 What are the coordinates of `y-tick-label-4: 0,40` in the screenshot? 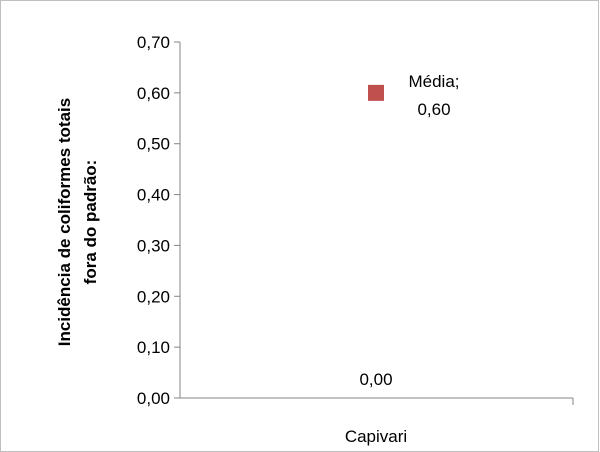 It's located at (153, 195).